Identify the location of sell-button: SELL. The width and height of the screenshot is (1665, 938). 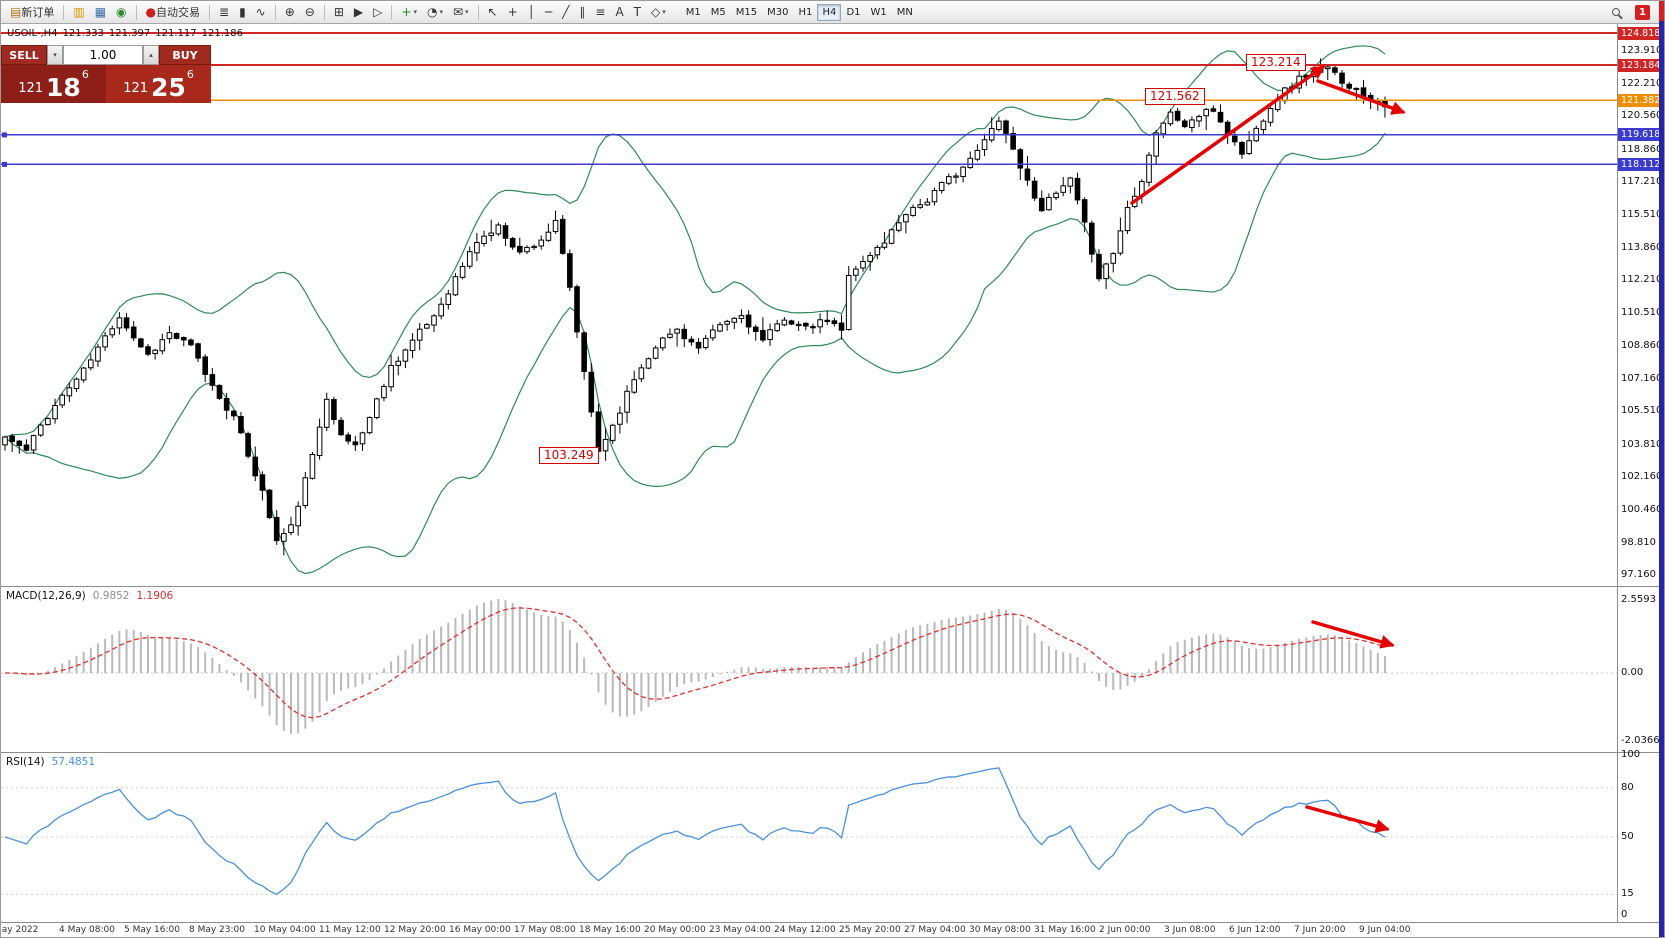
(24, 55).